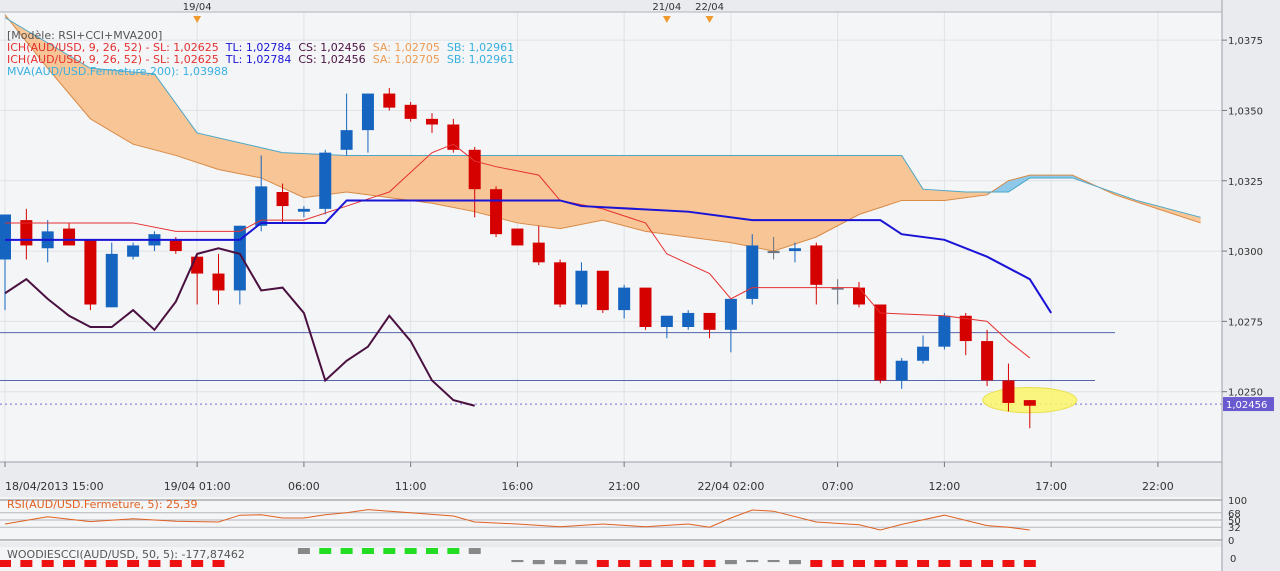 The width and height of the screenshot is (1280, 571). Describe the element at coordinates (102, 505) in the screenshot. I see `rsi-legend: RSI(AUD/USD.Fermeture, 5): 25,39` at that location.